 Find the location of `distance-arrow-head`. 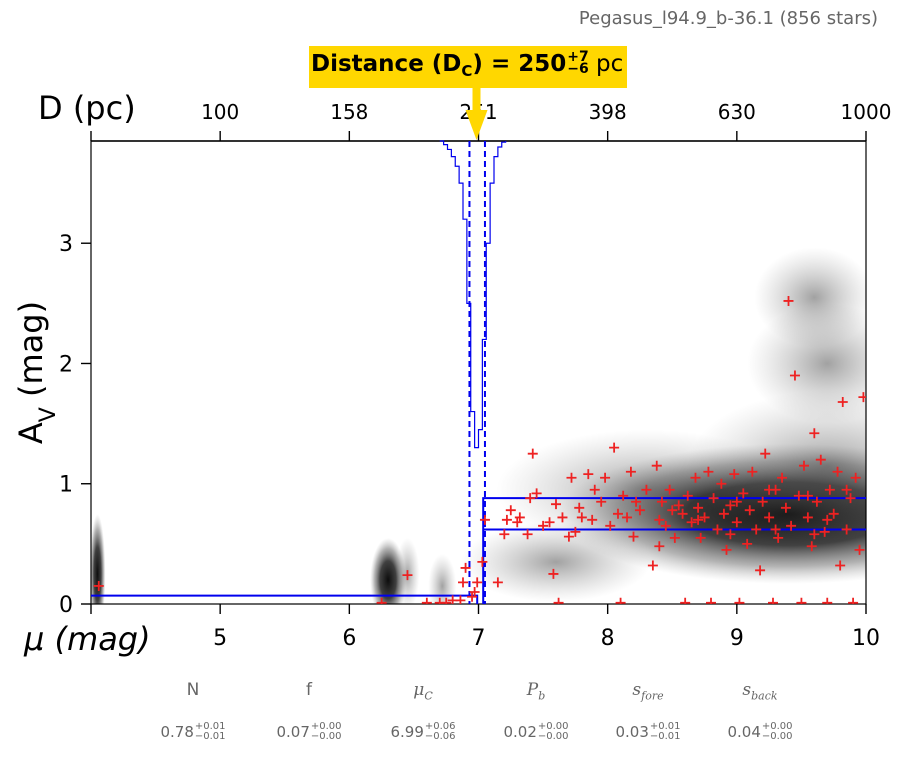

distance-arrow-head is located at coordinates (476, 125).